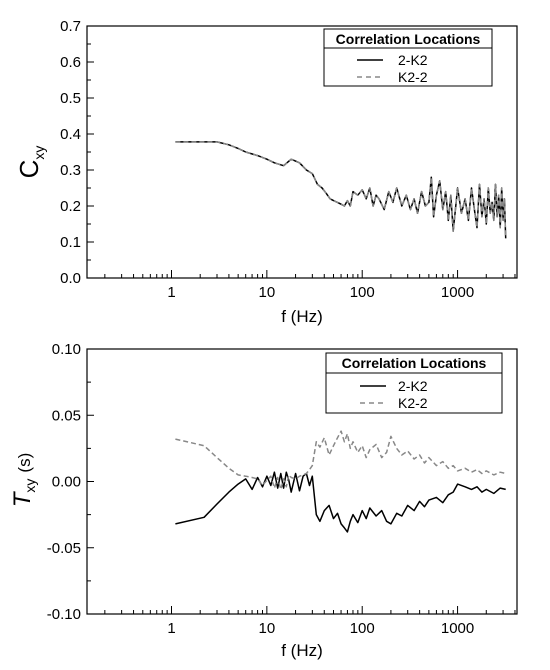 Image resolution: width=550 pixels, height=670 pixels. Describe the element at coordinates (70, 134) in the screenshot. I see `y-tick-label: 0.4` at that location.